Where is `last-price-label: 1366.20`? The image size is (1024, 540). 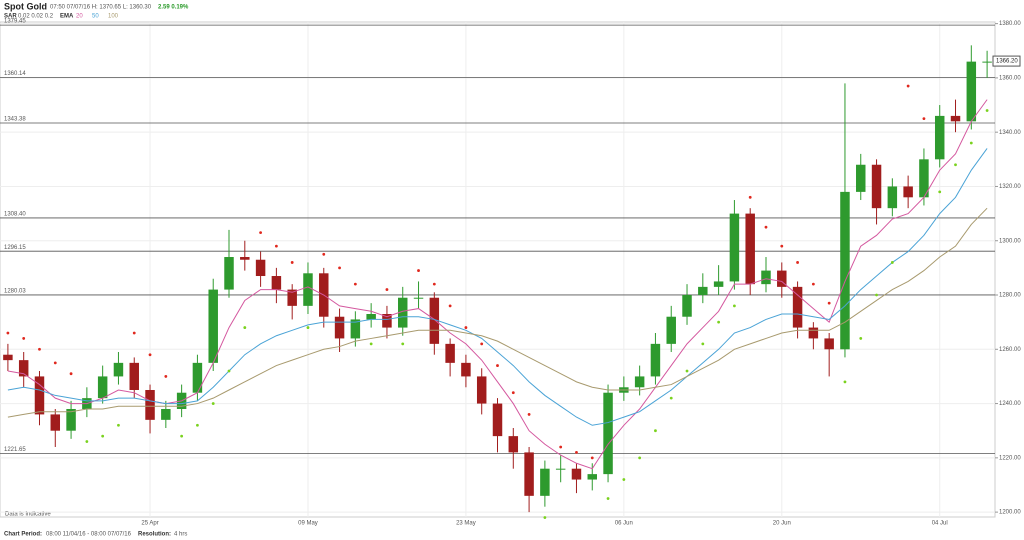
last-price-label: 1366.20 is located at coordinates (1007, 62).